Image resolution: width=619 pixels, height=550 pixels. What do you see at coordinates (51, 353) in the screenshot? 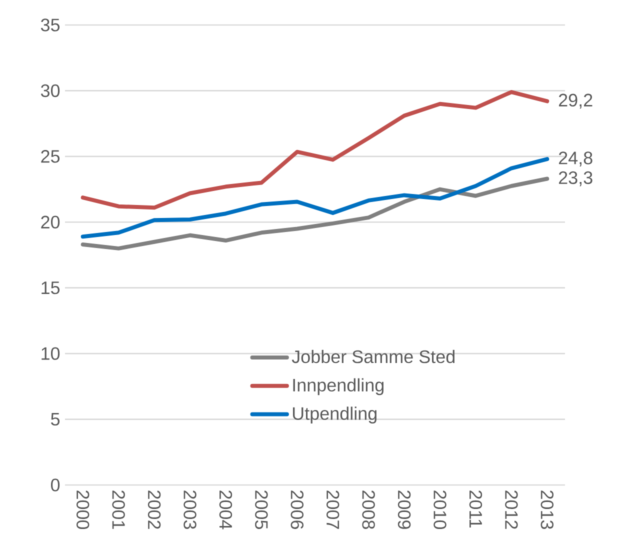
I see `y-tick-label: 10` at bounding box center [51, 353].